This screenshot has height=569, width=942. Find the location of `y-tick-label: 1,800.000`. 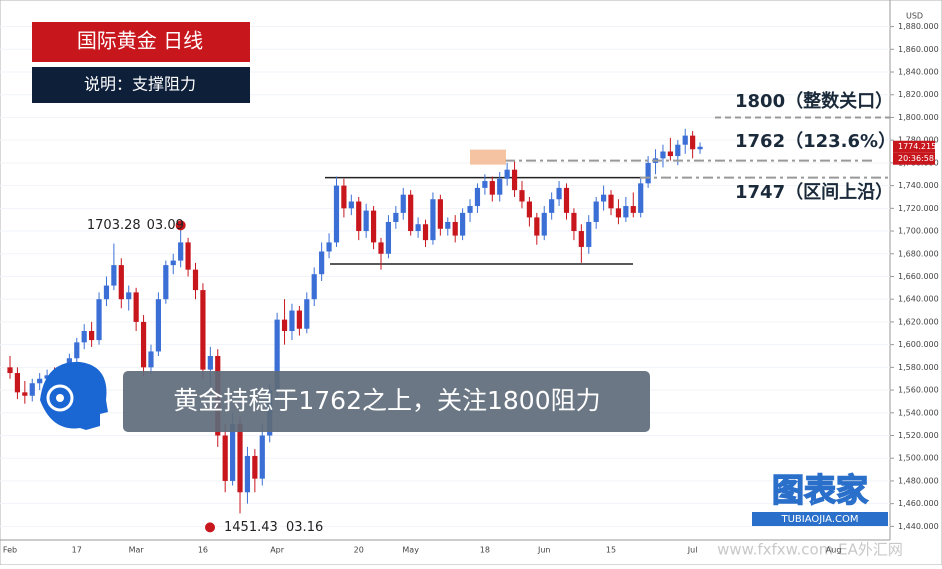

y-tick-label: 1,800.000 is located at coordinates (918, 117).